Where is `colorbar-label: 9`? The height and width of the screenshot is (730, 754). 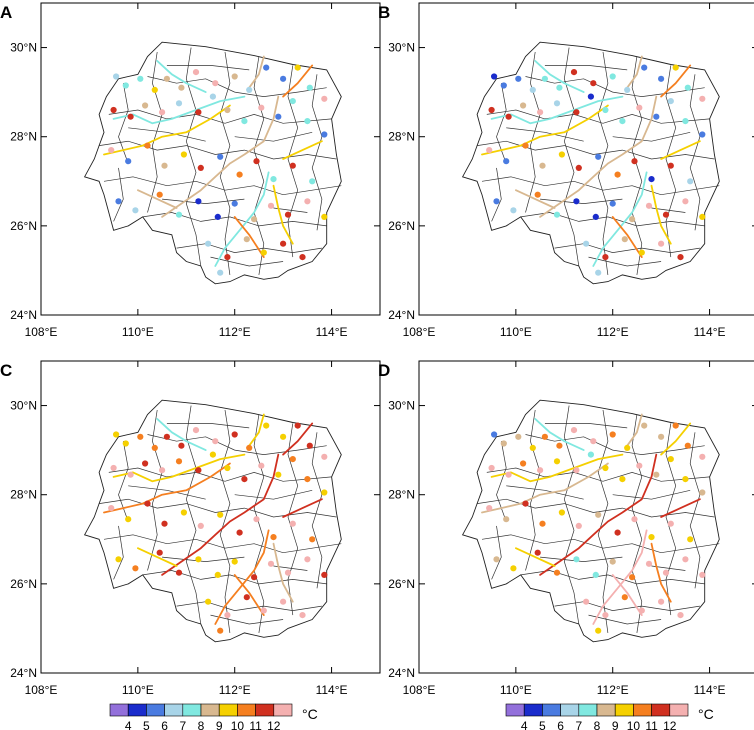 colorbar-label: 9 is located at coordinates (219, 724).